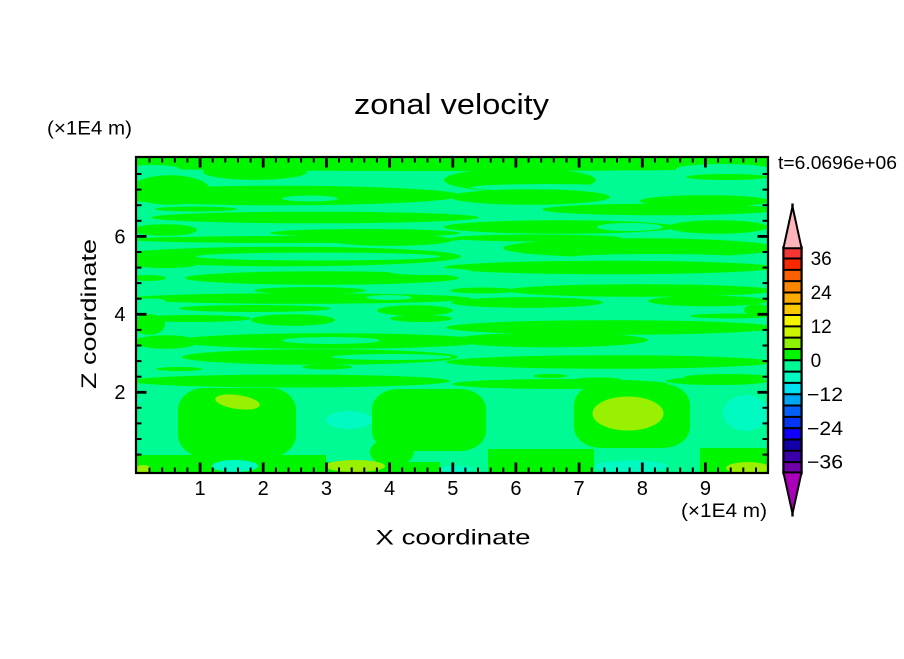 The image size is (904, 659). What do you see at coordinates (200, 489) in the screenshot?
I see `svg-text: 1` at bounding box center [200, 489].